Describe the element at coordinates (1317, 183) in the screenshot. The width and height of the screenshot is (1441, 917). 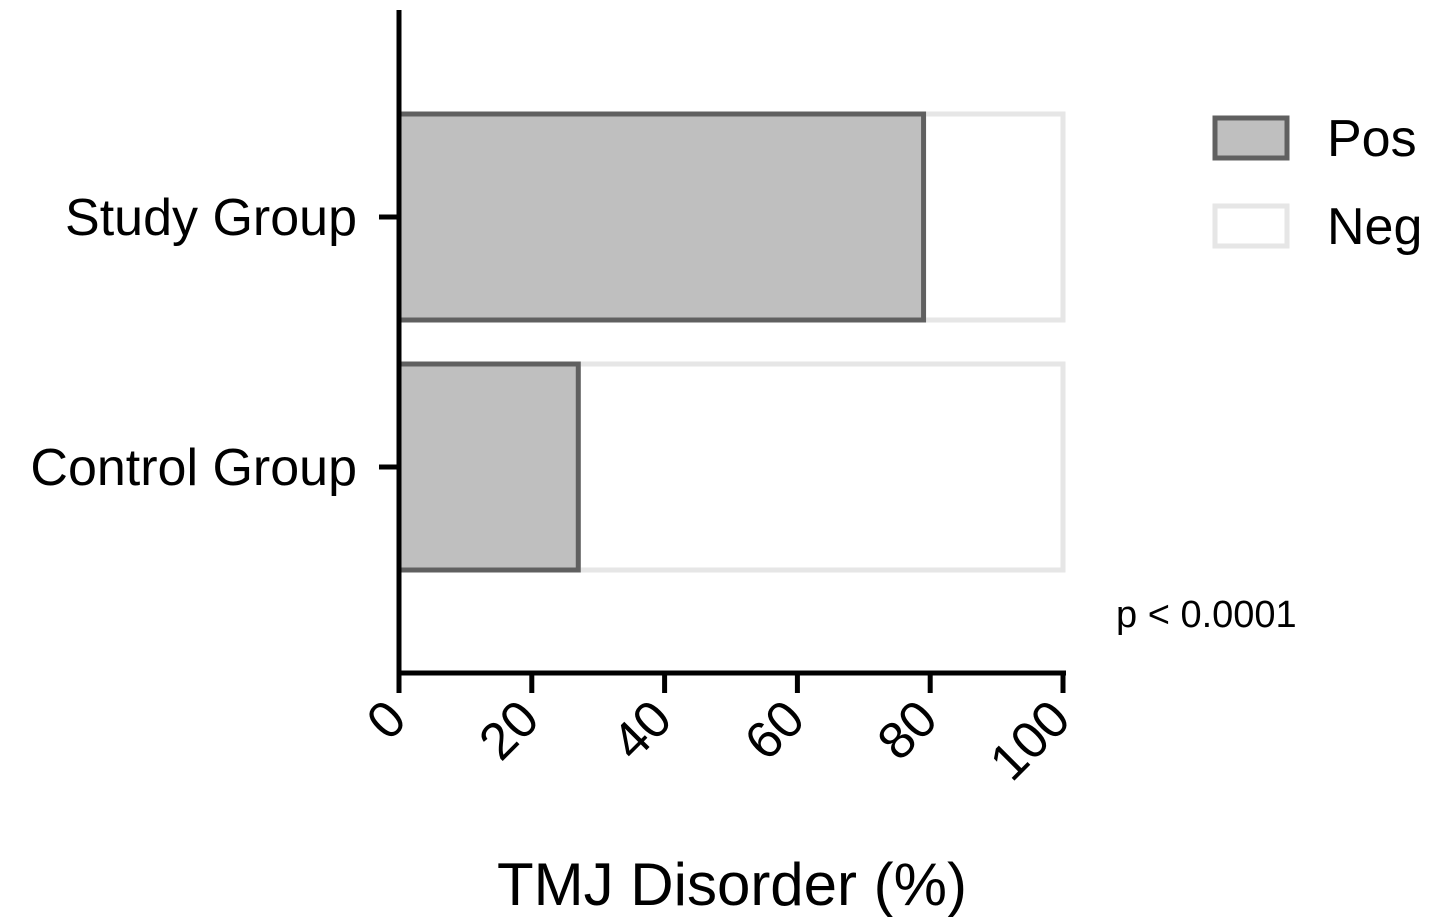
I see `legend: Pos Neg` at that location.